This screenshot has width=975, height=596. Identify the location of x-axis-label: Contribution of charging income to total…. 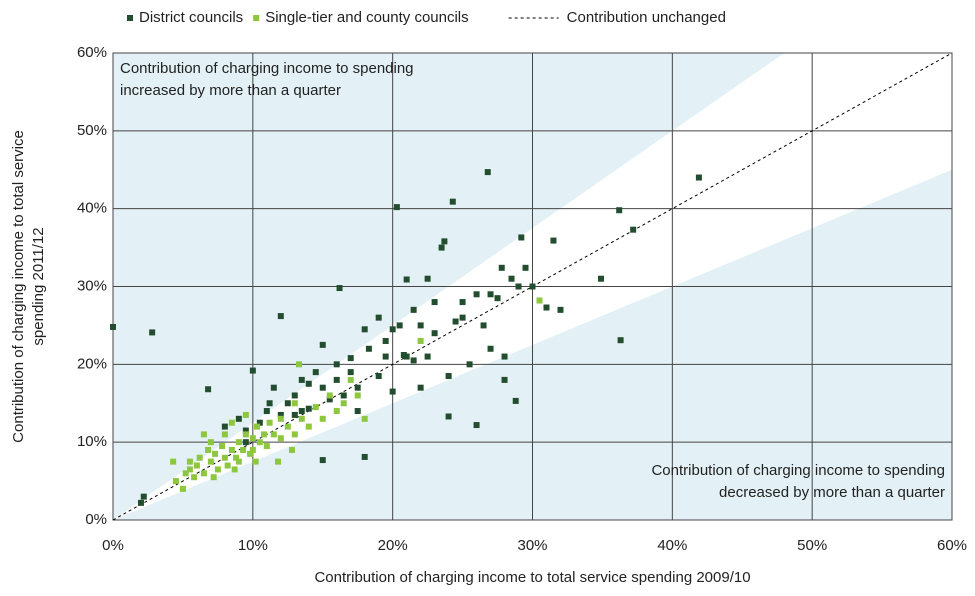
(532, 577).